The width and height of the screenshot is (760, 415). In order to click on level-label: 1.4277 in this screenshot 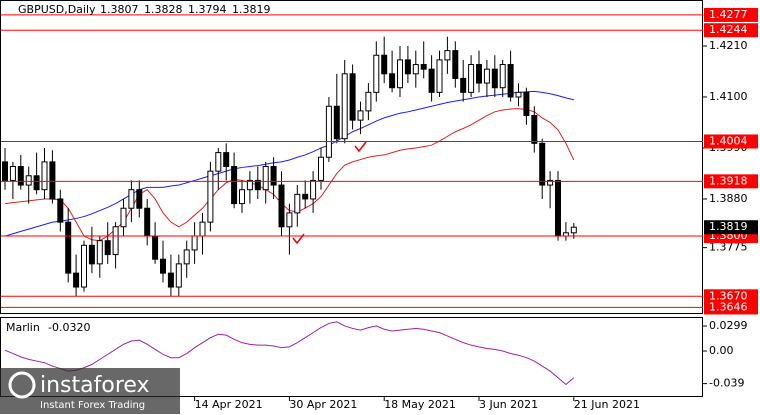, I will do `click(728, 14)`.